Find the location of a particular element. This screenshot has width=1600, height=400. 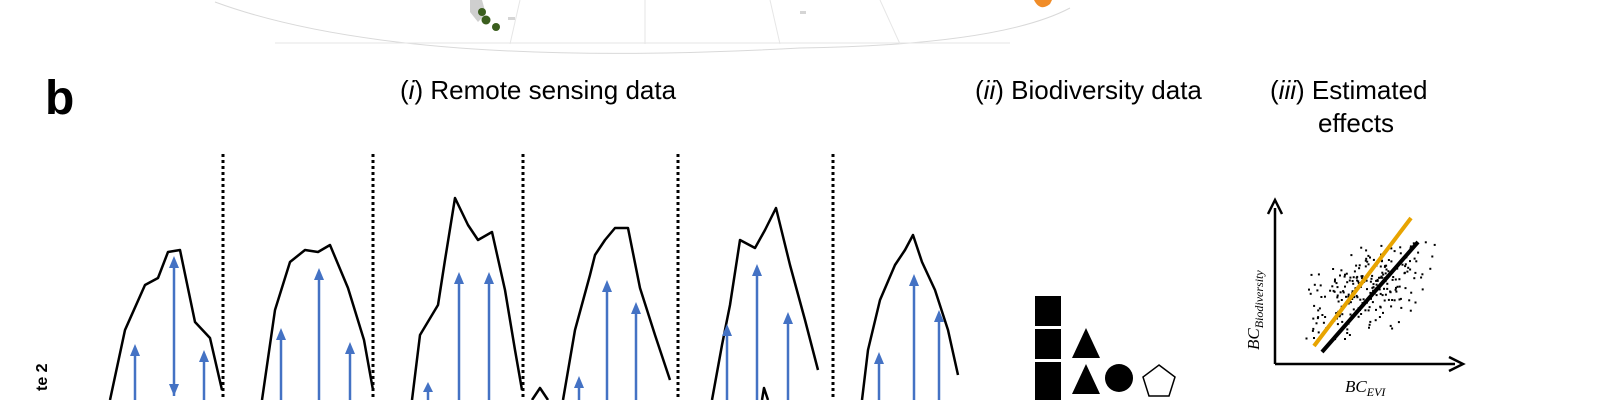

species-square-icon is located at coordinates (1048, 381).